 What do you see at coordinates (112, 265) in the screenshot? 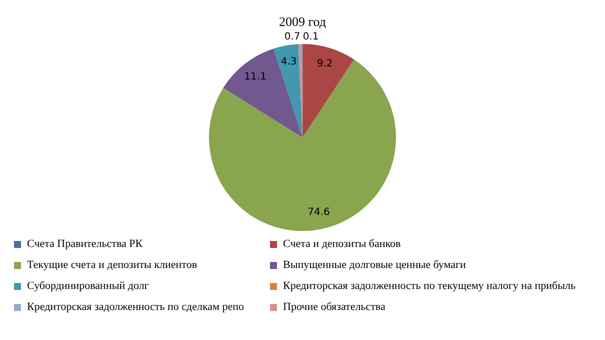
I see `legend-label: Текущие счета и депозиты клиентов` at bounding box center [112, 265].